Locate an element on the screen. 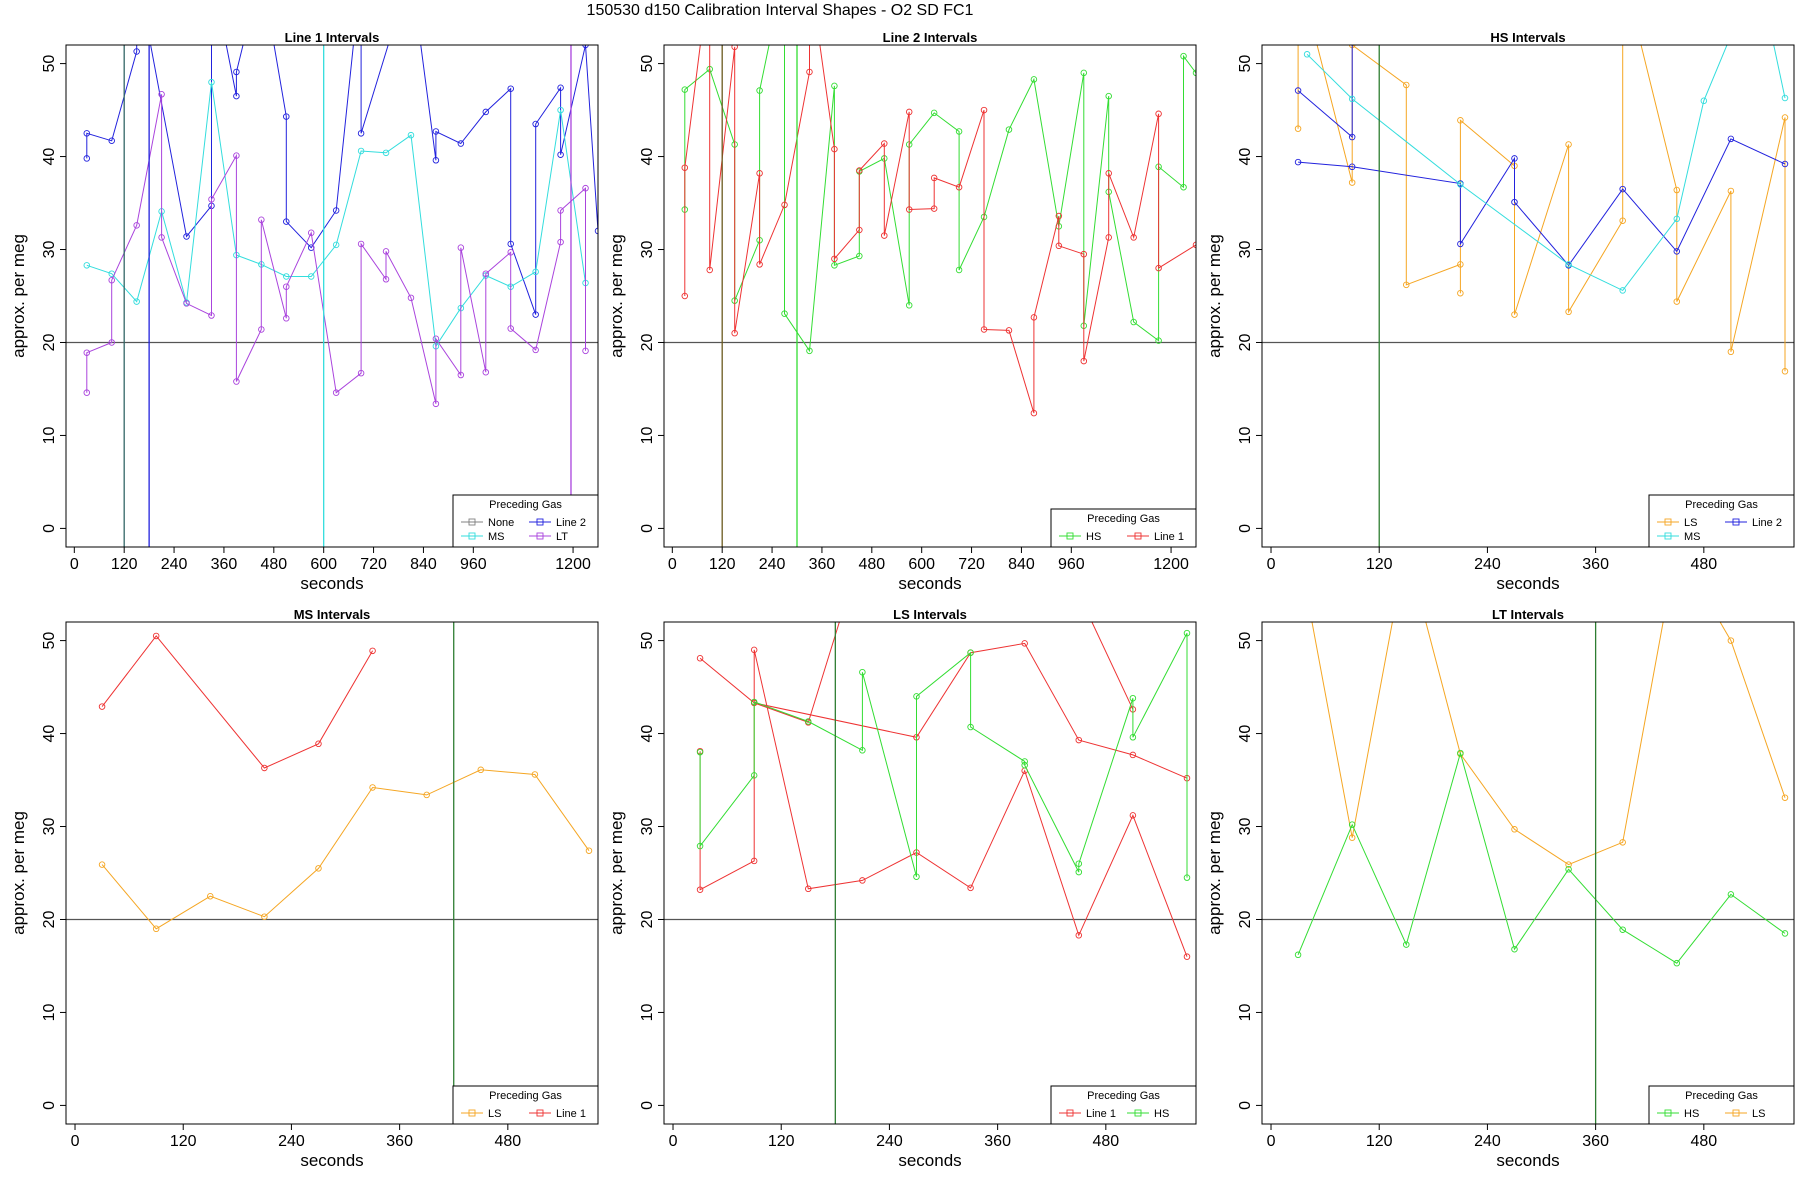  legend: Preceding Gas HS LS is located at coordinates (1721, 1105).